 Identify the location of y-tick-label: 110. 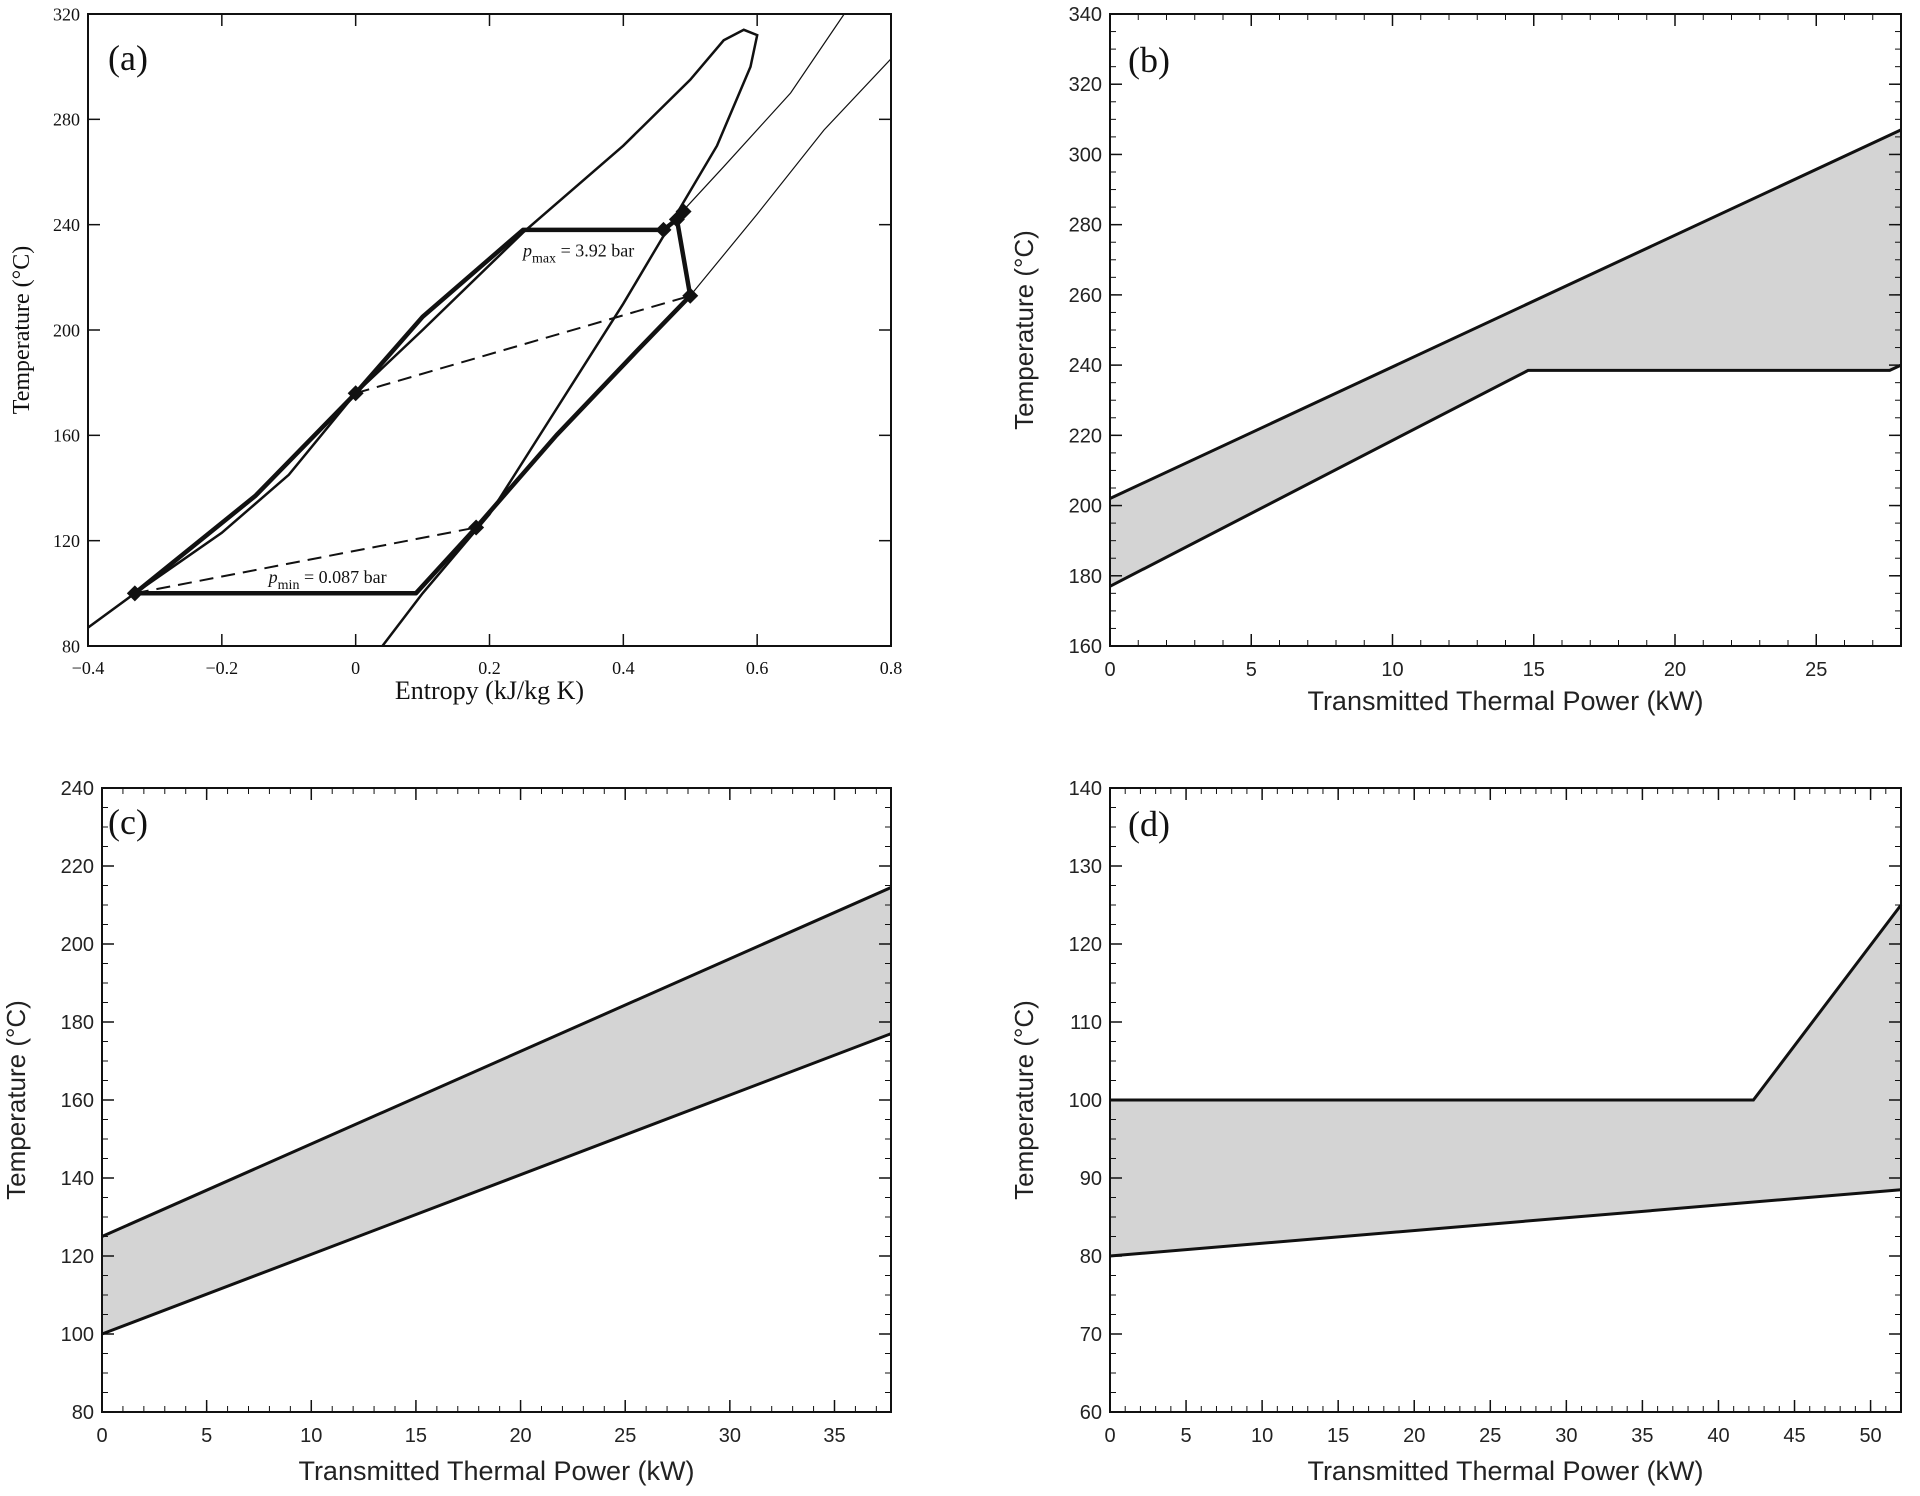
(1086, 1023).